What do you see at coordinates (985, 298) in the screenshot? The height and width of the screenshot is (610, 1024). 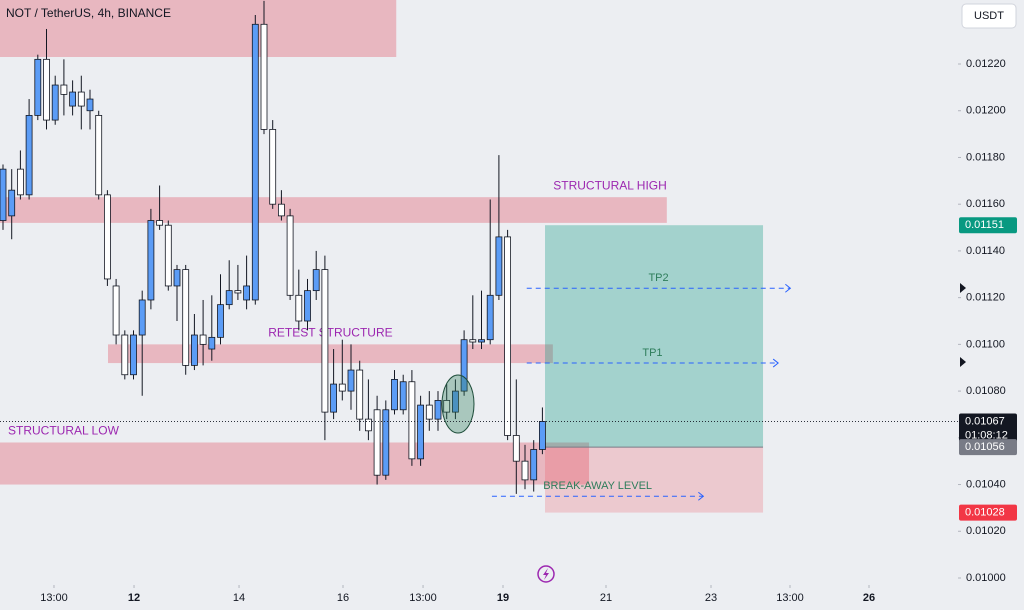 I see `y-tick-label: 0.01120` at bounding box center [985, 298].